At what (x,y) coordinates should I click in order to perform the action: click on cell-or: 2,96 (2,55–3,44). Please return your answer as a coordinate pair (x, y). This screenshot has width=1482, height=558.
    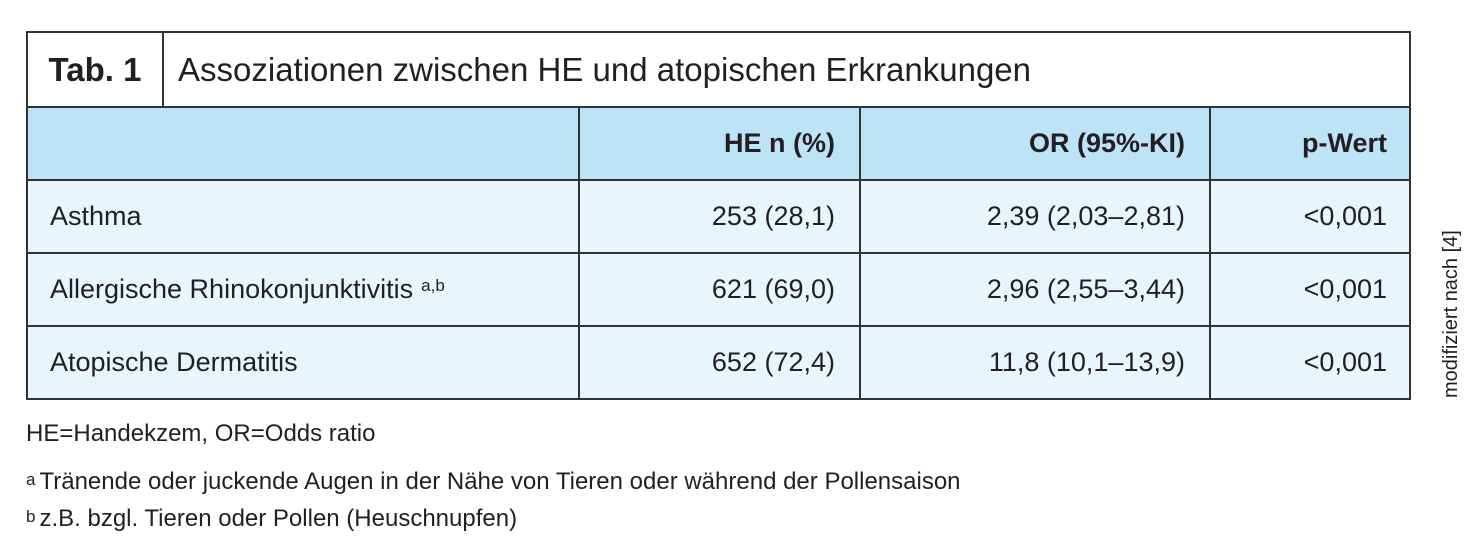
    Looking at the image, I should click on (1036, 289).